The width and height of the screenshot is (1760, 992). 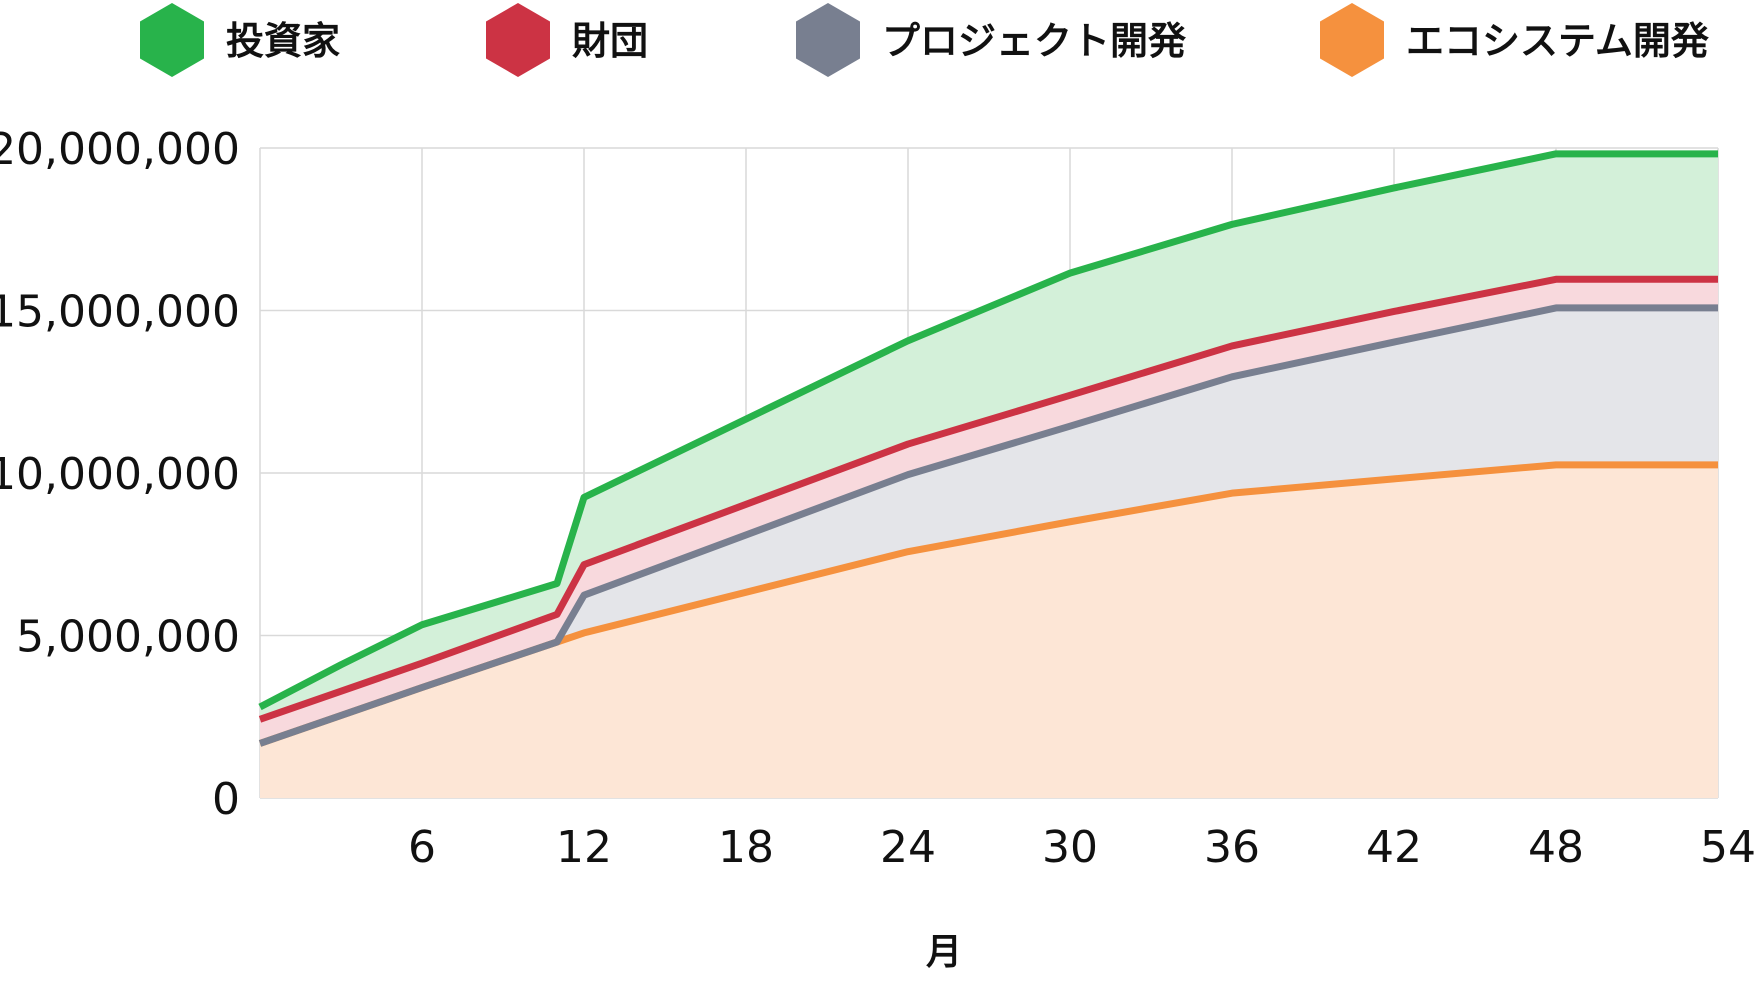 I want to click on y-axis-ticks: 0 5,000,000 10,000,000 15,000,000 20,000,000, so click(x=120, y=474).